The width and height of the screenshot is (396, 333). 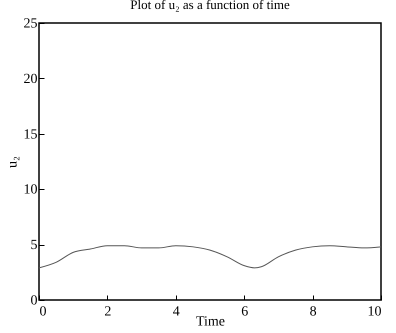 I want to click on line-series, so click(x=210, y=256).